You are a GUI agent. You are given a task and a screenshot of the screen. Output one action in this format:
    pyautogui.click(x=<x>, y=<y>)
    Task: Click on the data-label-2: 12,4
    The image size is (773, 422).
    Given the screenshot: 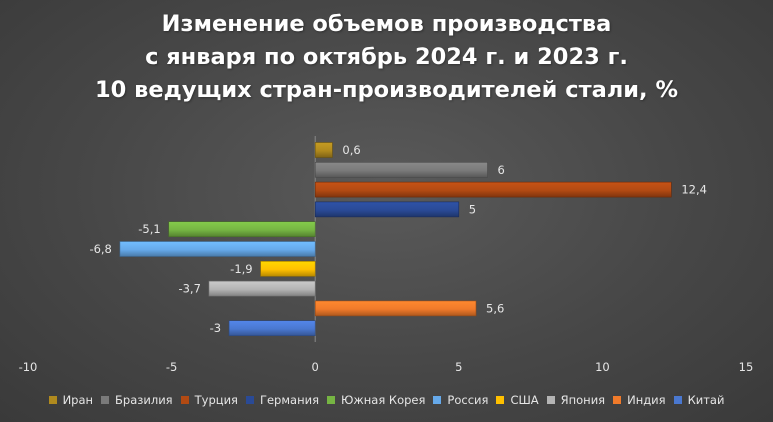 What is the action you would take?
    pyautogui.click(x=694, y=190)
    